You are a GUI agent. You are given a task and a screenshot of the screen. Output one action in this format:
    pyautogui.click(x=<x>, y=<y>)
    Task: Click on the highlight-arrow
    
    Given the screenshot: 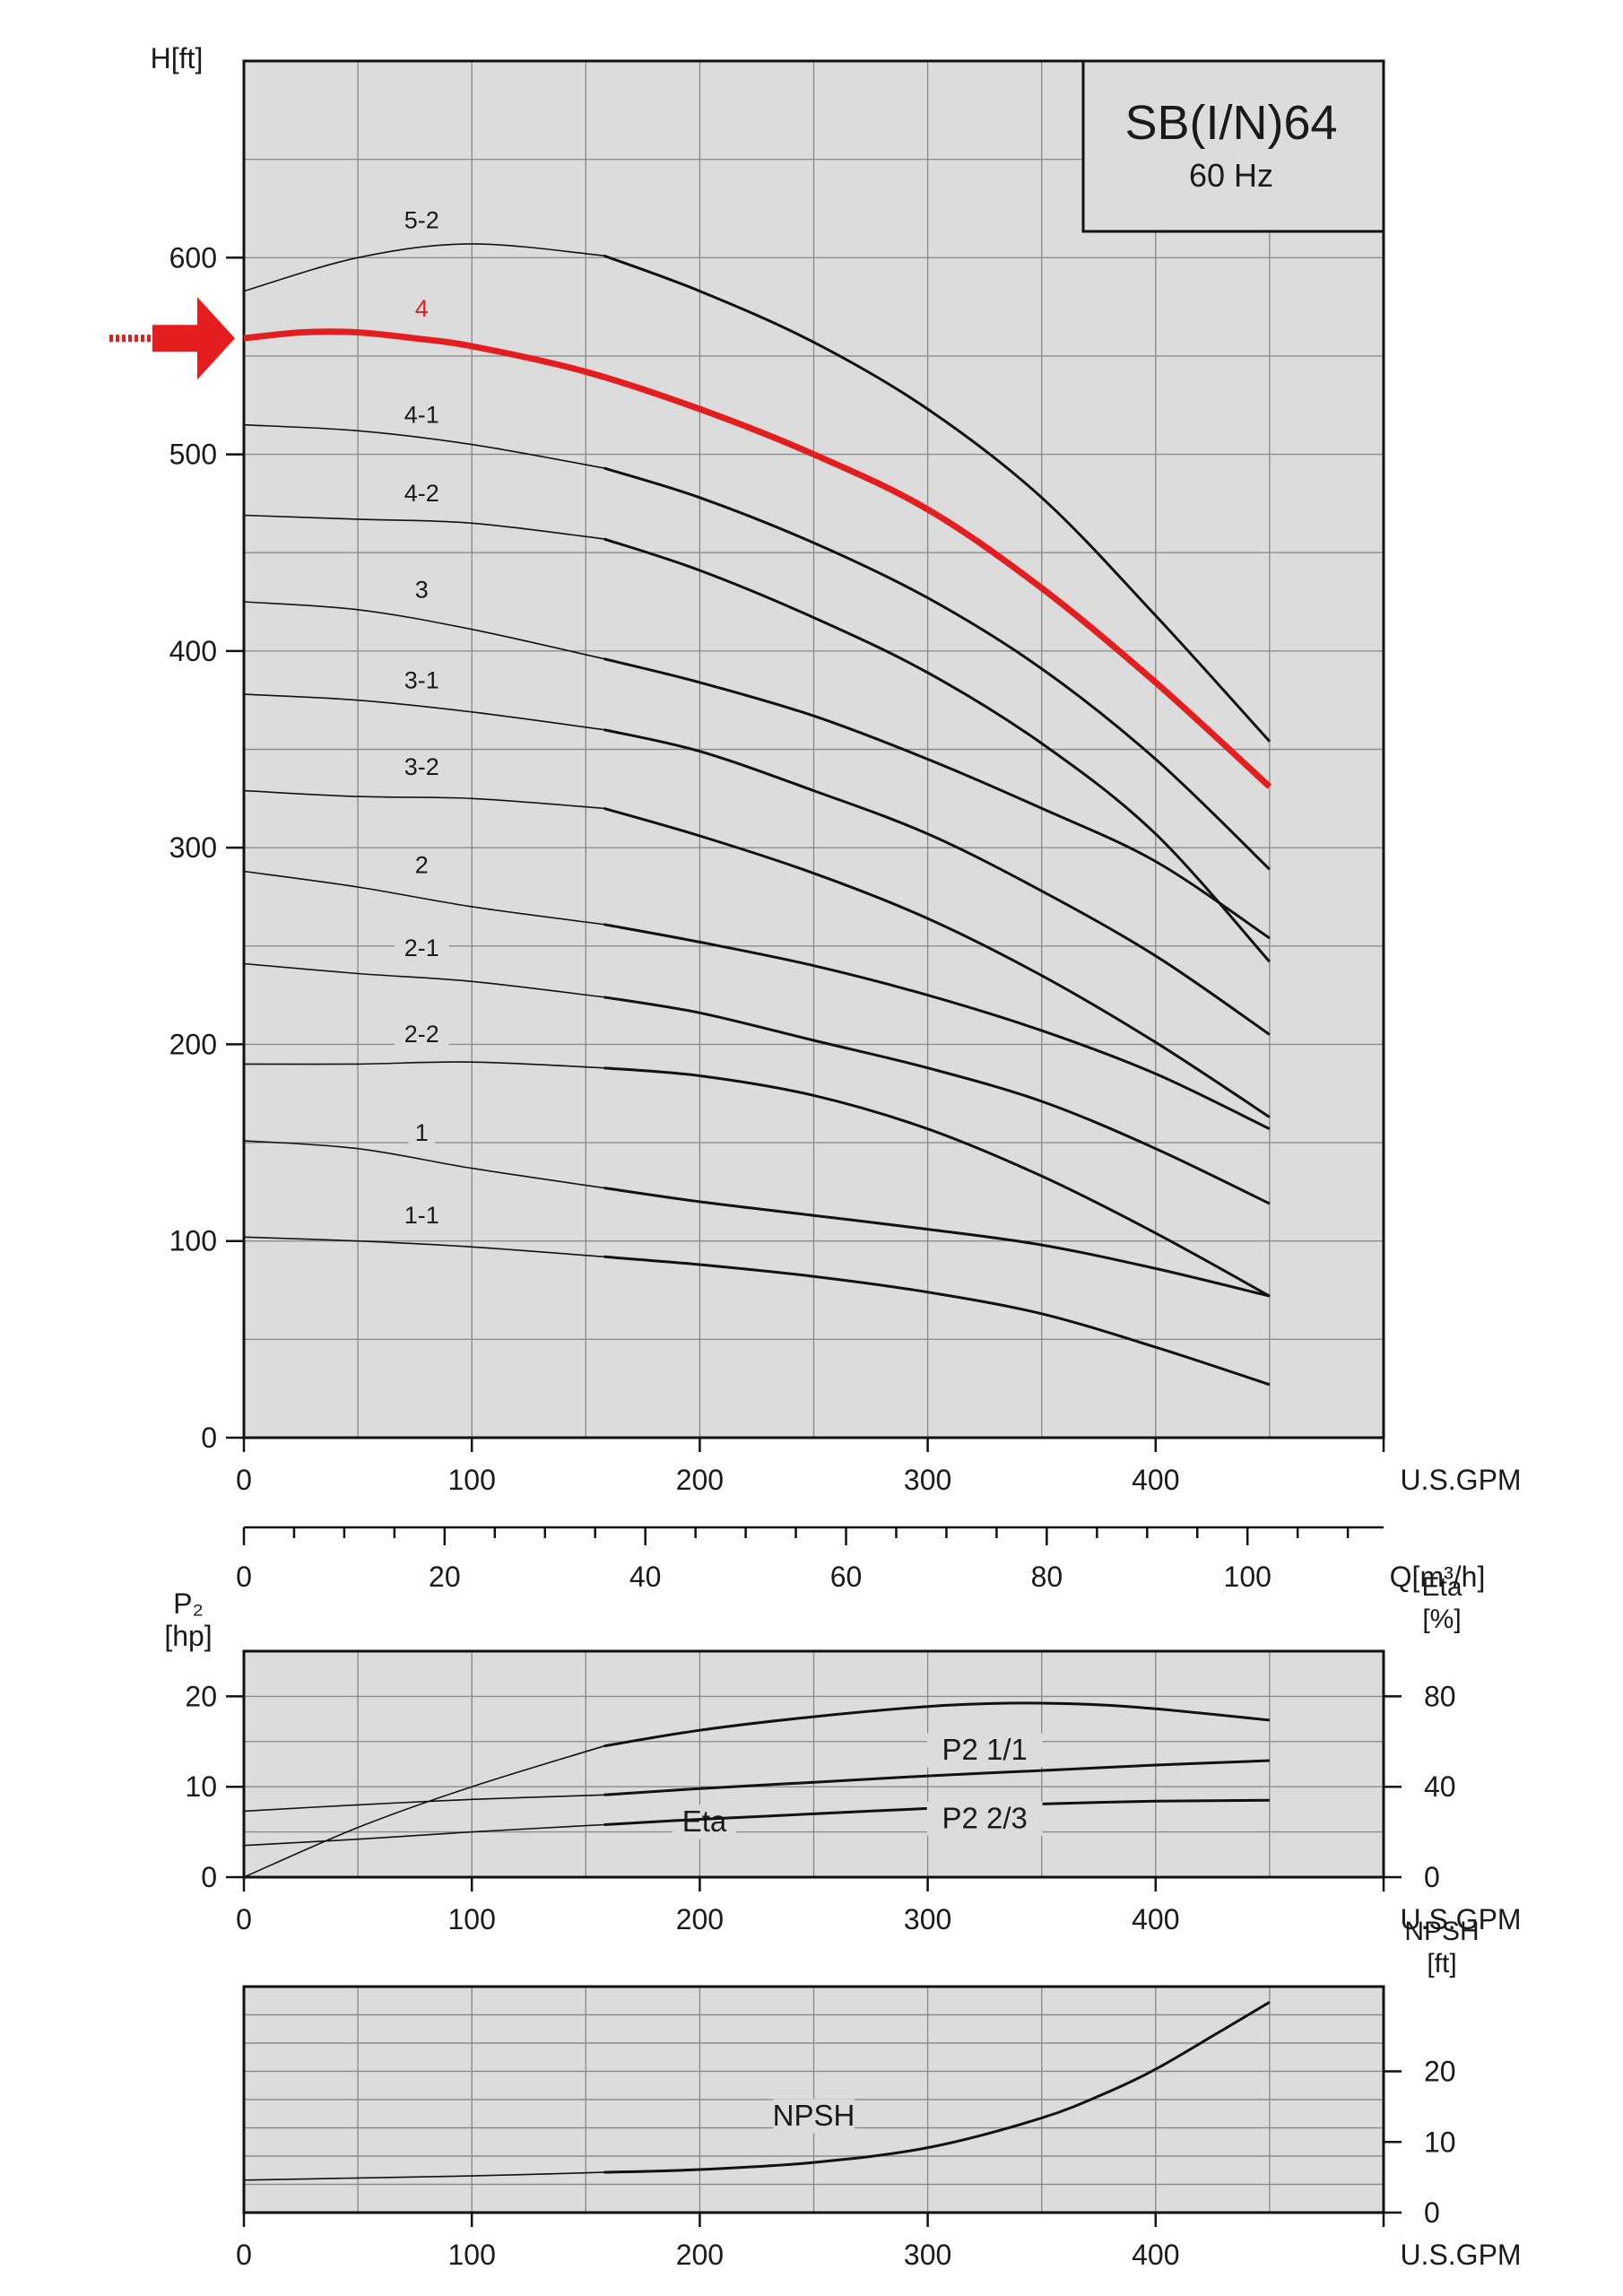 What is the action you would take?
    pyautogui.click(x=172, y=338)
    